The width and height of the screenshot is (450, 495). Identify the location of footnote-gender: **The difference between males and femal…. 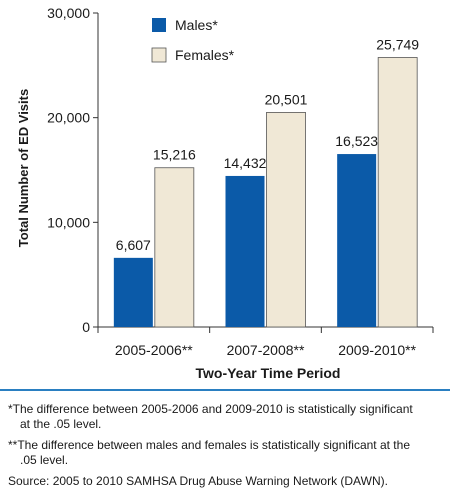
(225, 453).